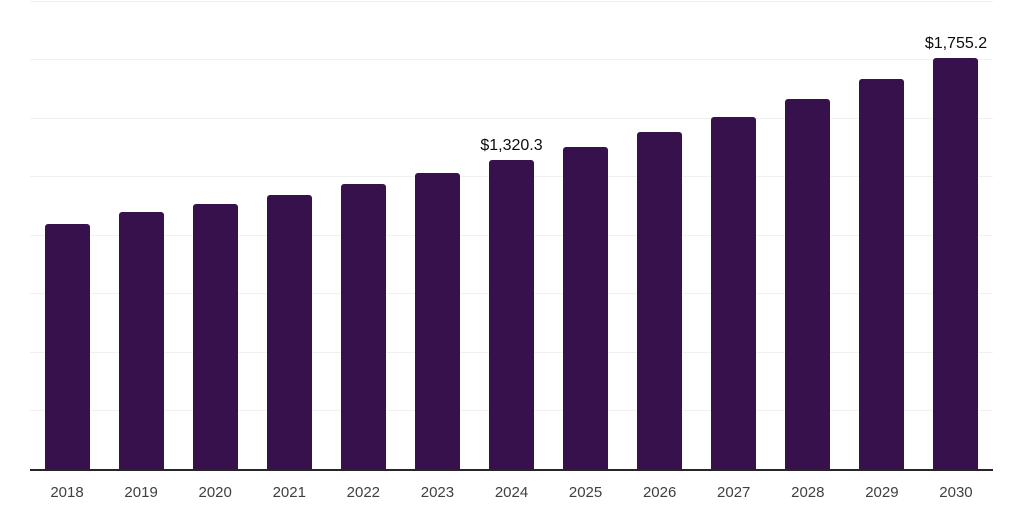  Describe the element at coordinates (141, 340) in the screenshot. I see `bar-2019` at that location.